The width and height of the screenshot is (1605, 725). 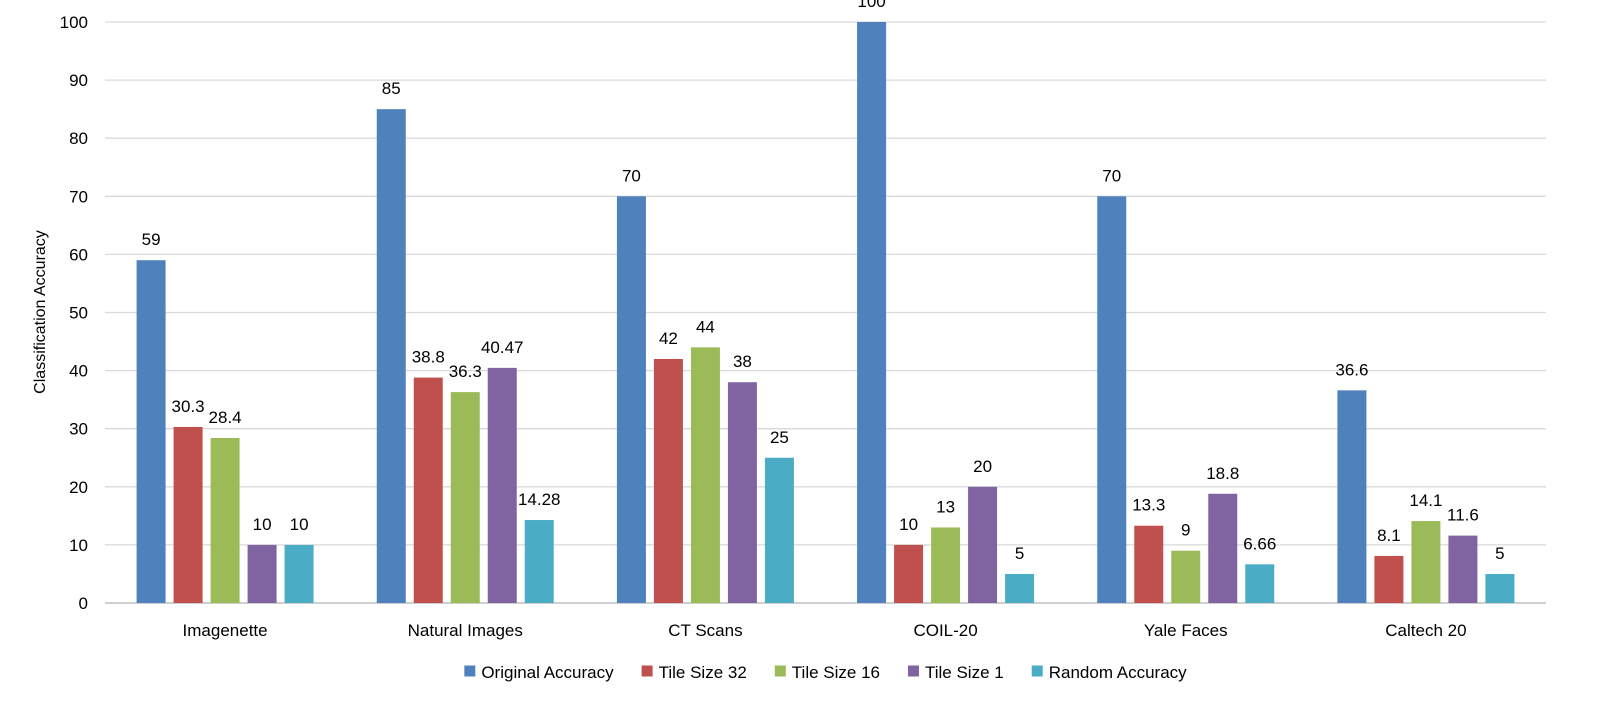 I want to click on legend-label: Random Accuracy, so click(x=1118, y=672).